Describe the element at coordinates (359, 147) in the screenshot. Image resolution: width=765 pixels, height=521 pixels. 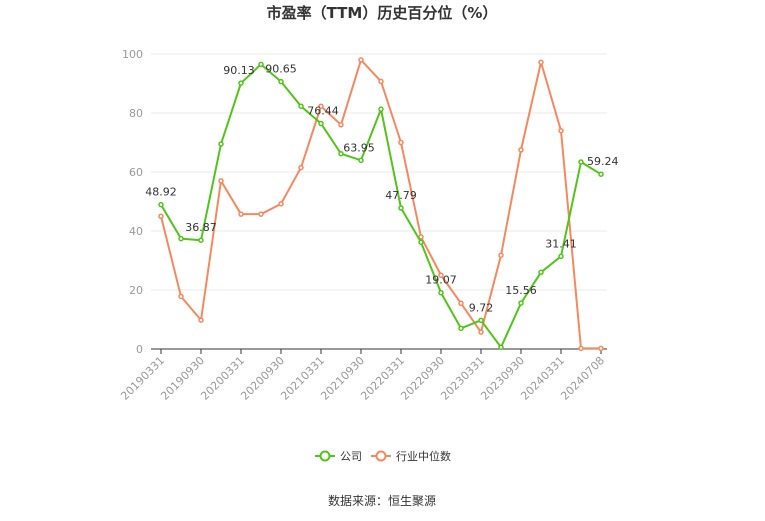
I see `data-label: 63.95` at that location.